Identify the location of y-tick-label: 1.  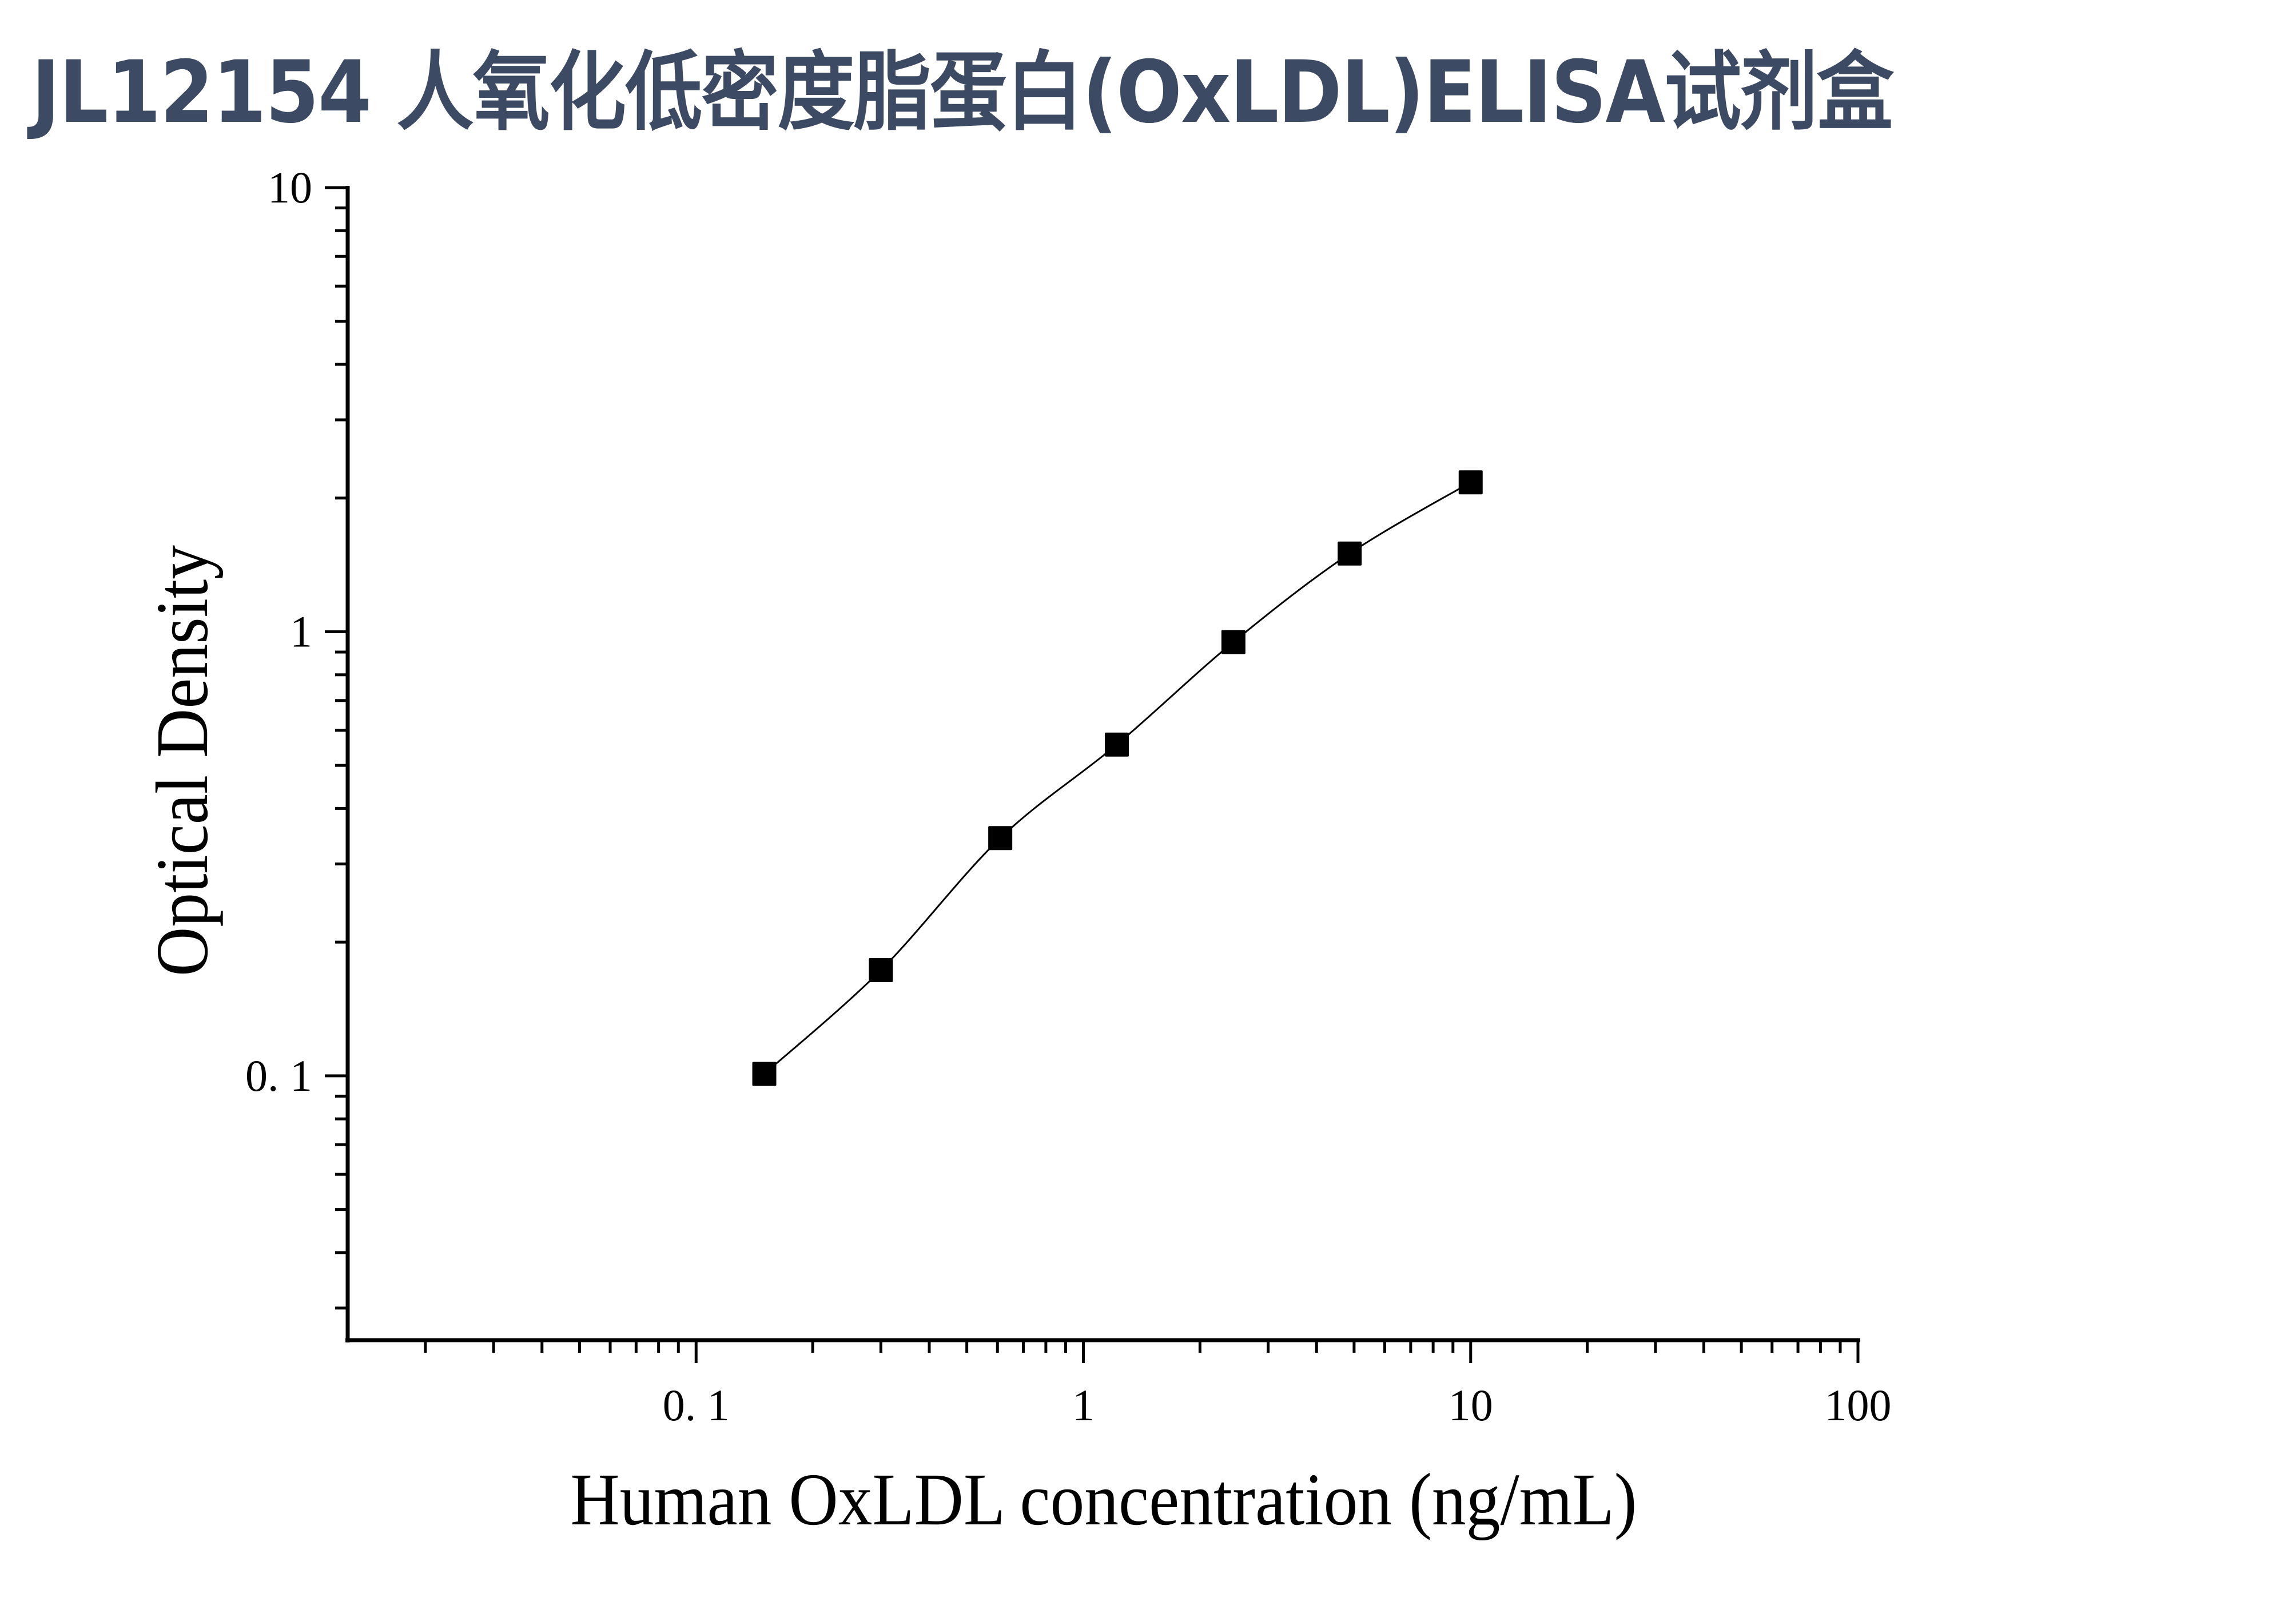
(301, 631).